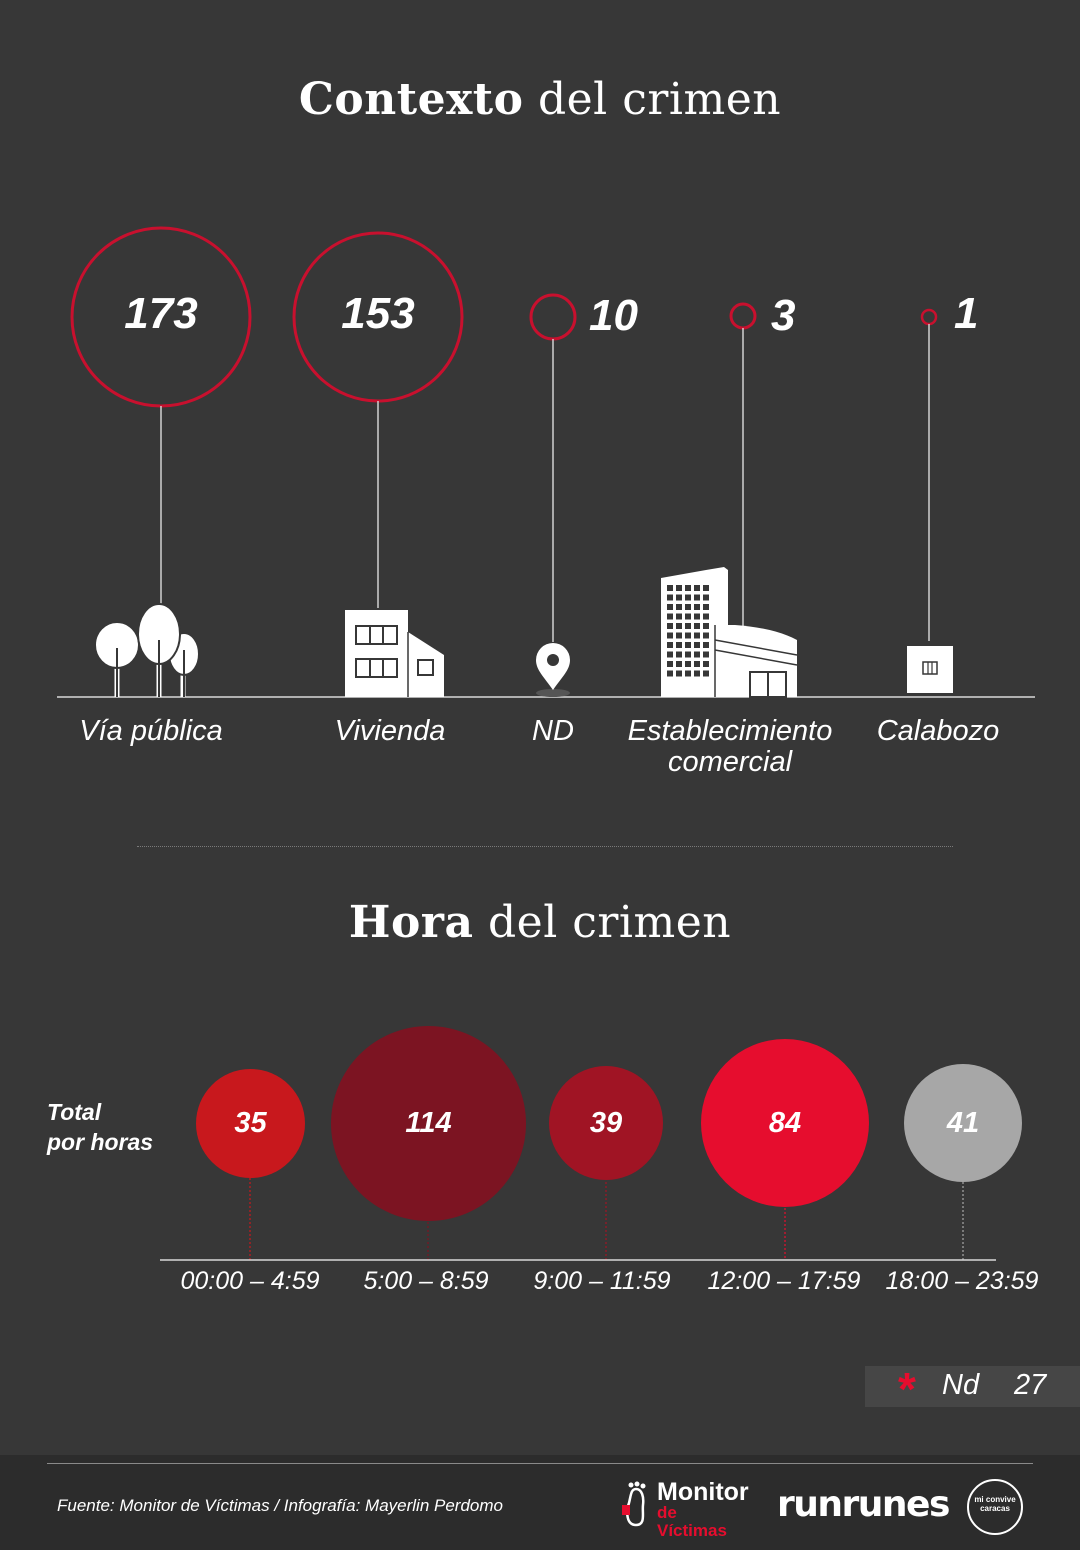  I want to click on monitor-de-victimas-logo: Monitor de Víctimas, so click(685, 1509).